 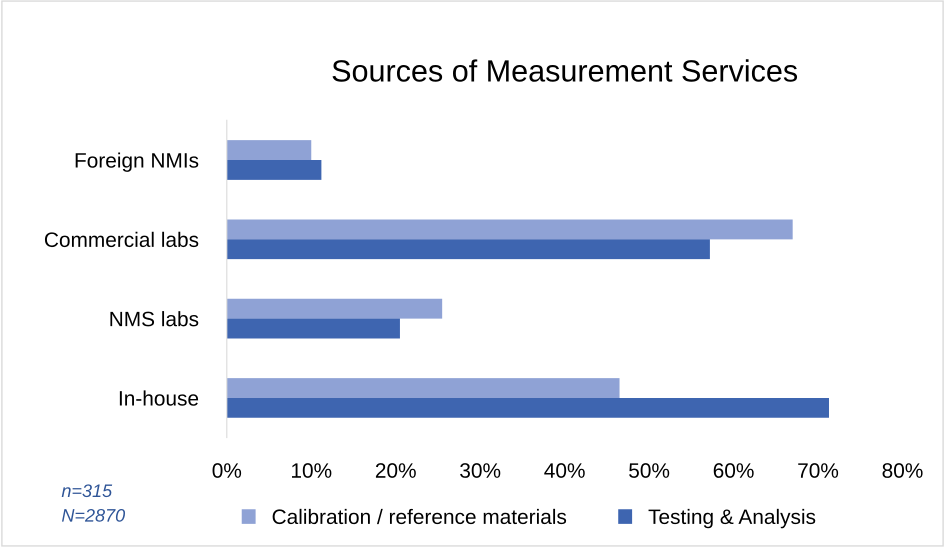 I want to click on x-tick-label: 60%, so click(x=734, y=470).